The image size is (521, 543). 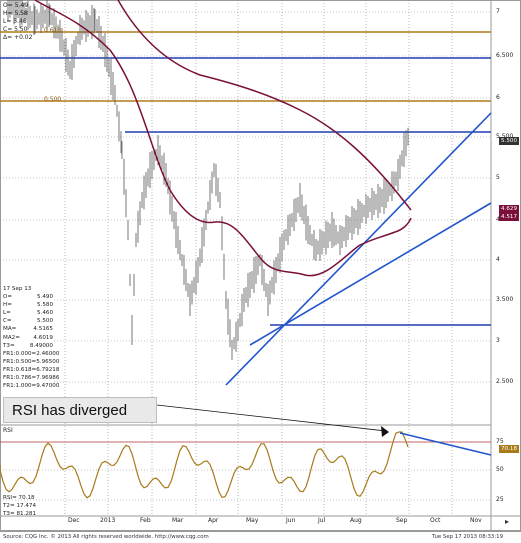 I want to click on month-label: Jul, so click(x=322, y=520).